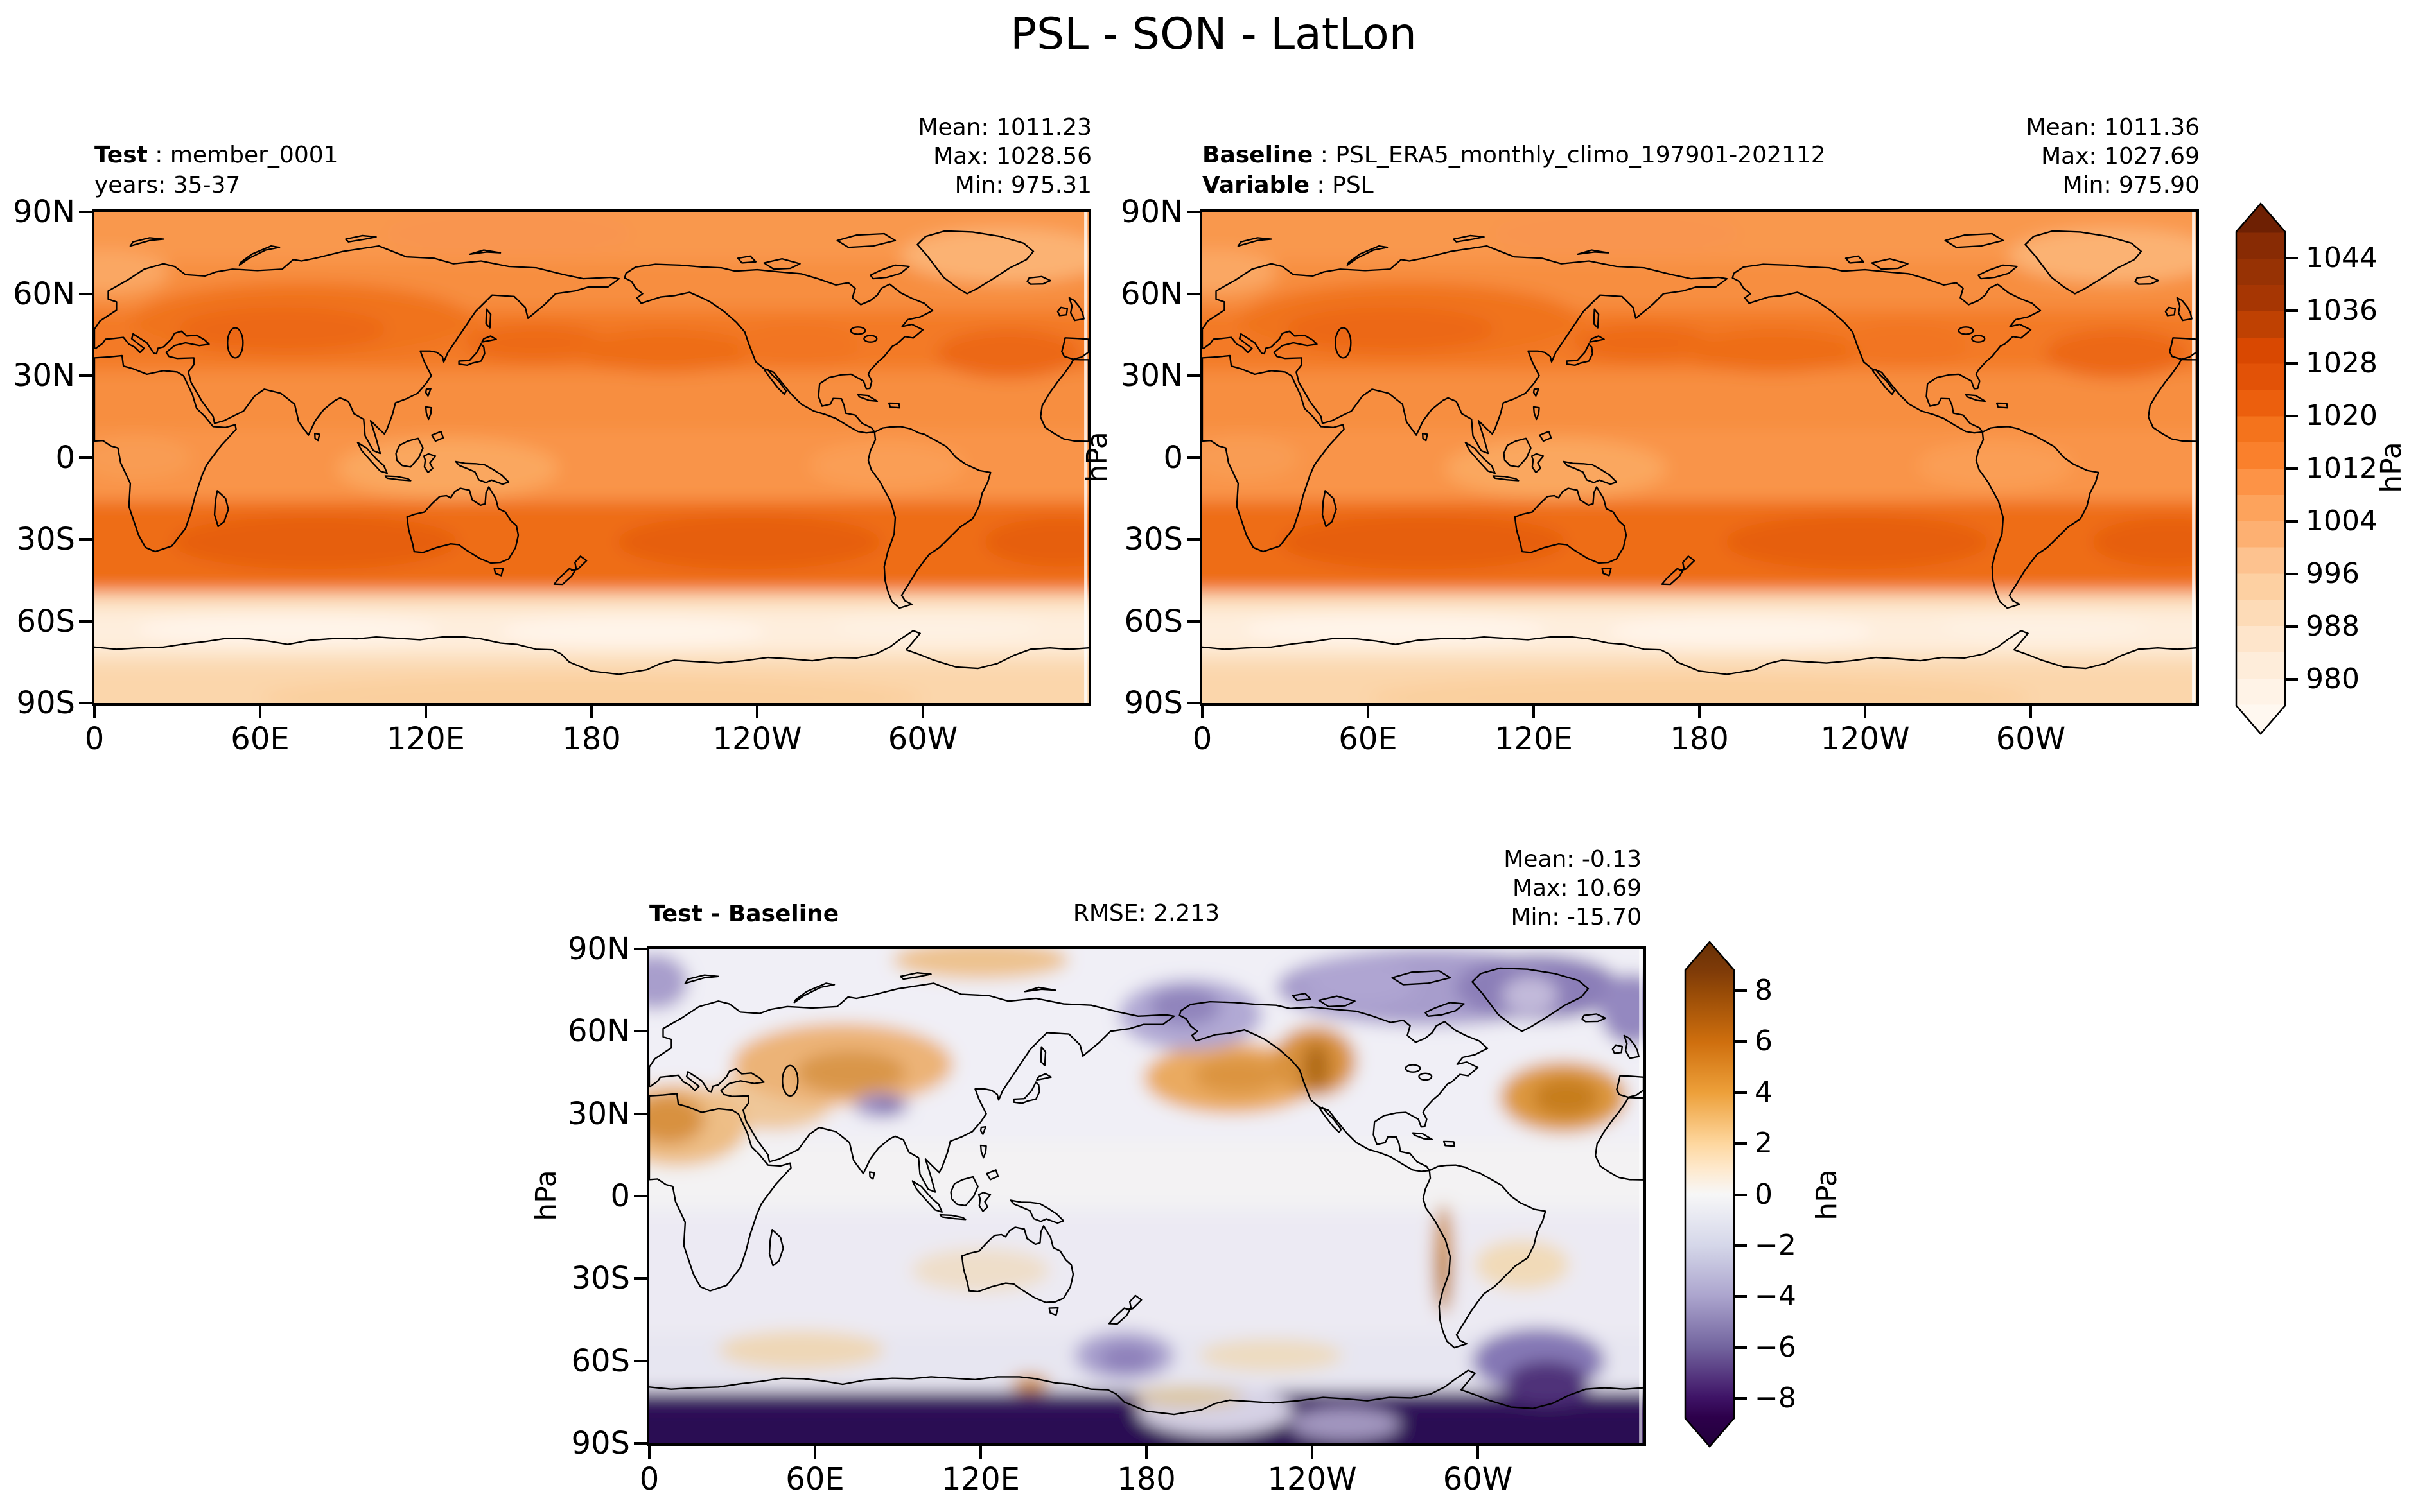  I want to click on diff-label: Test - Baseline, so click(744, 914).